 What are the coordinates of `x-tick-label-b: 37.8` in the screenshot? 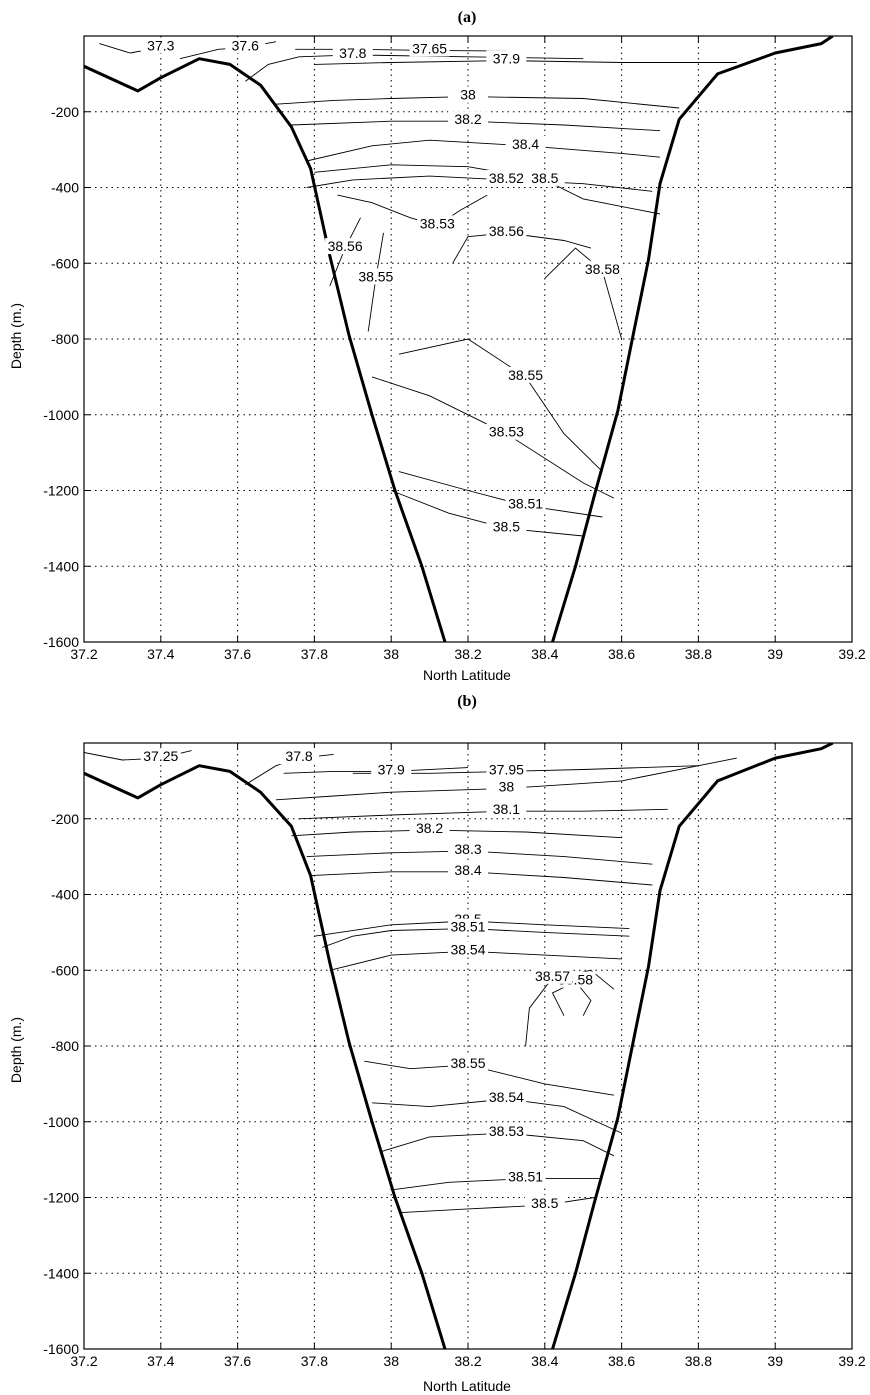 It's located at (314, 1361).